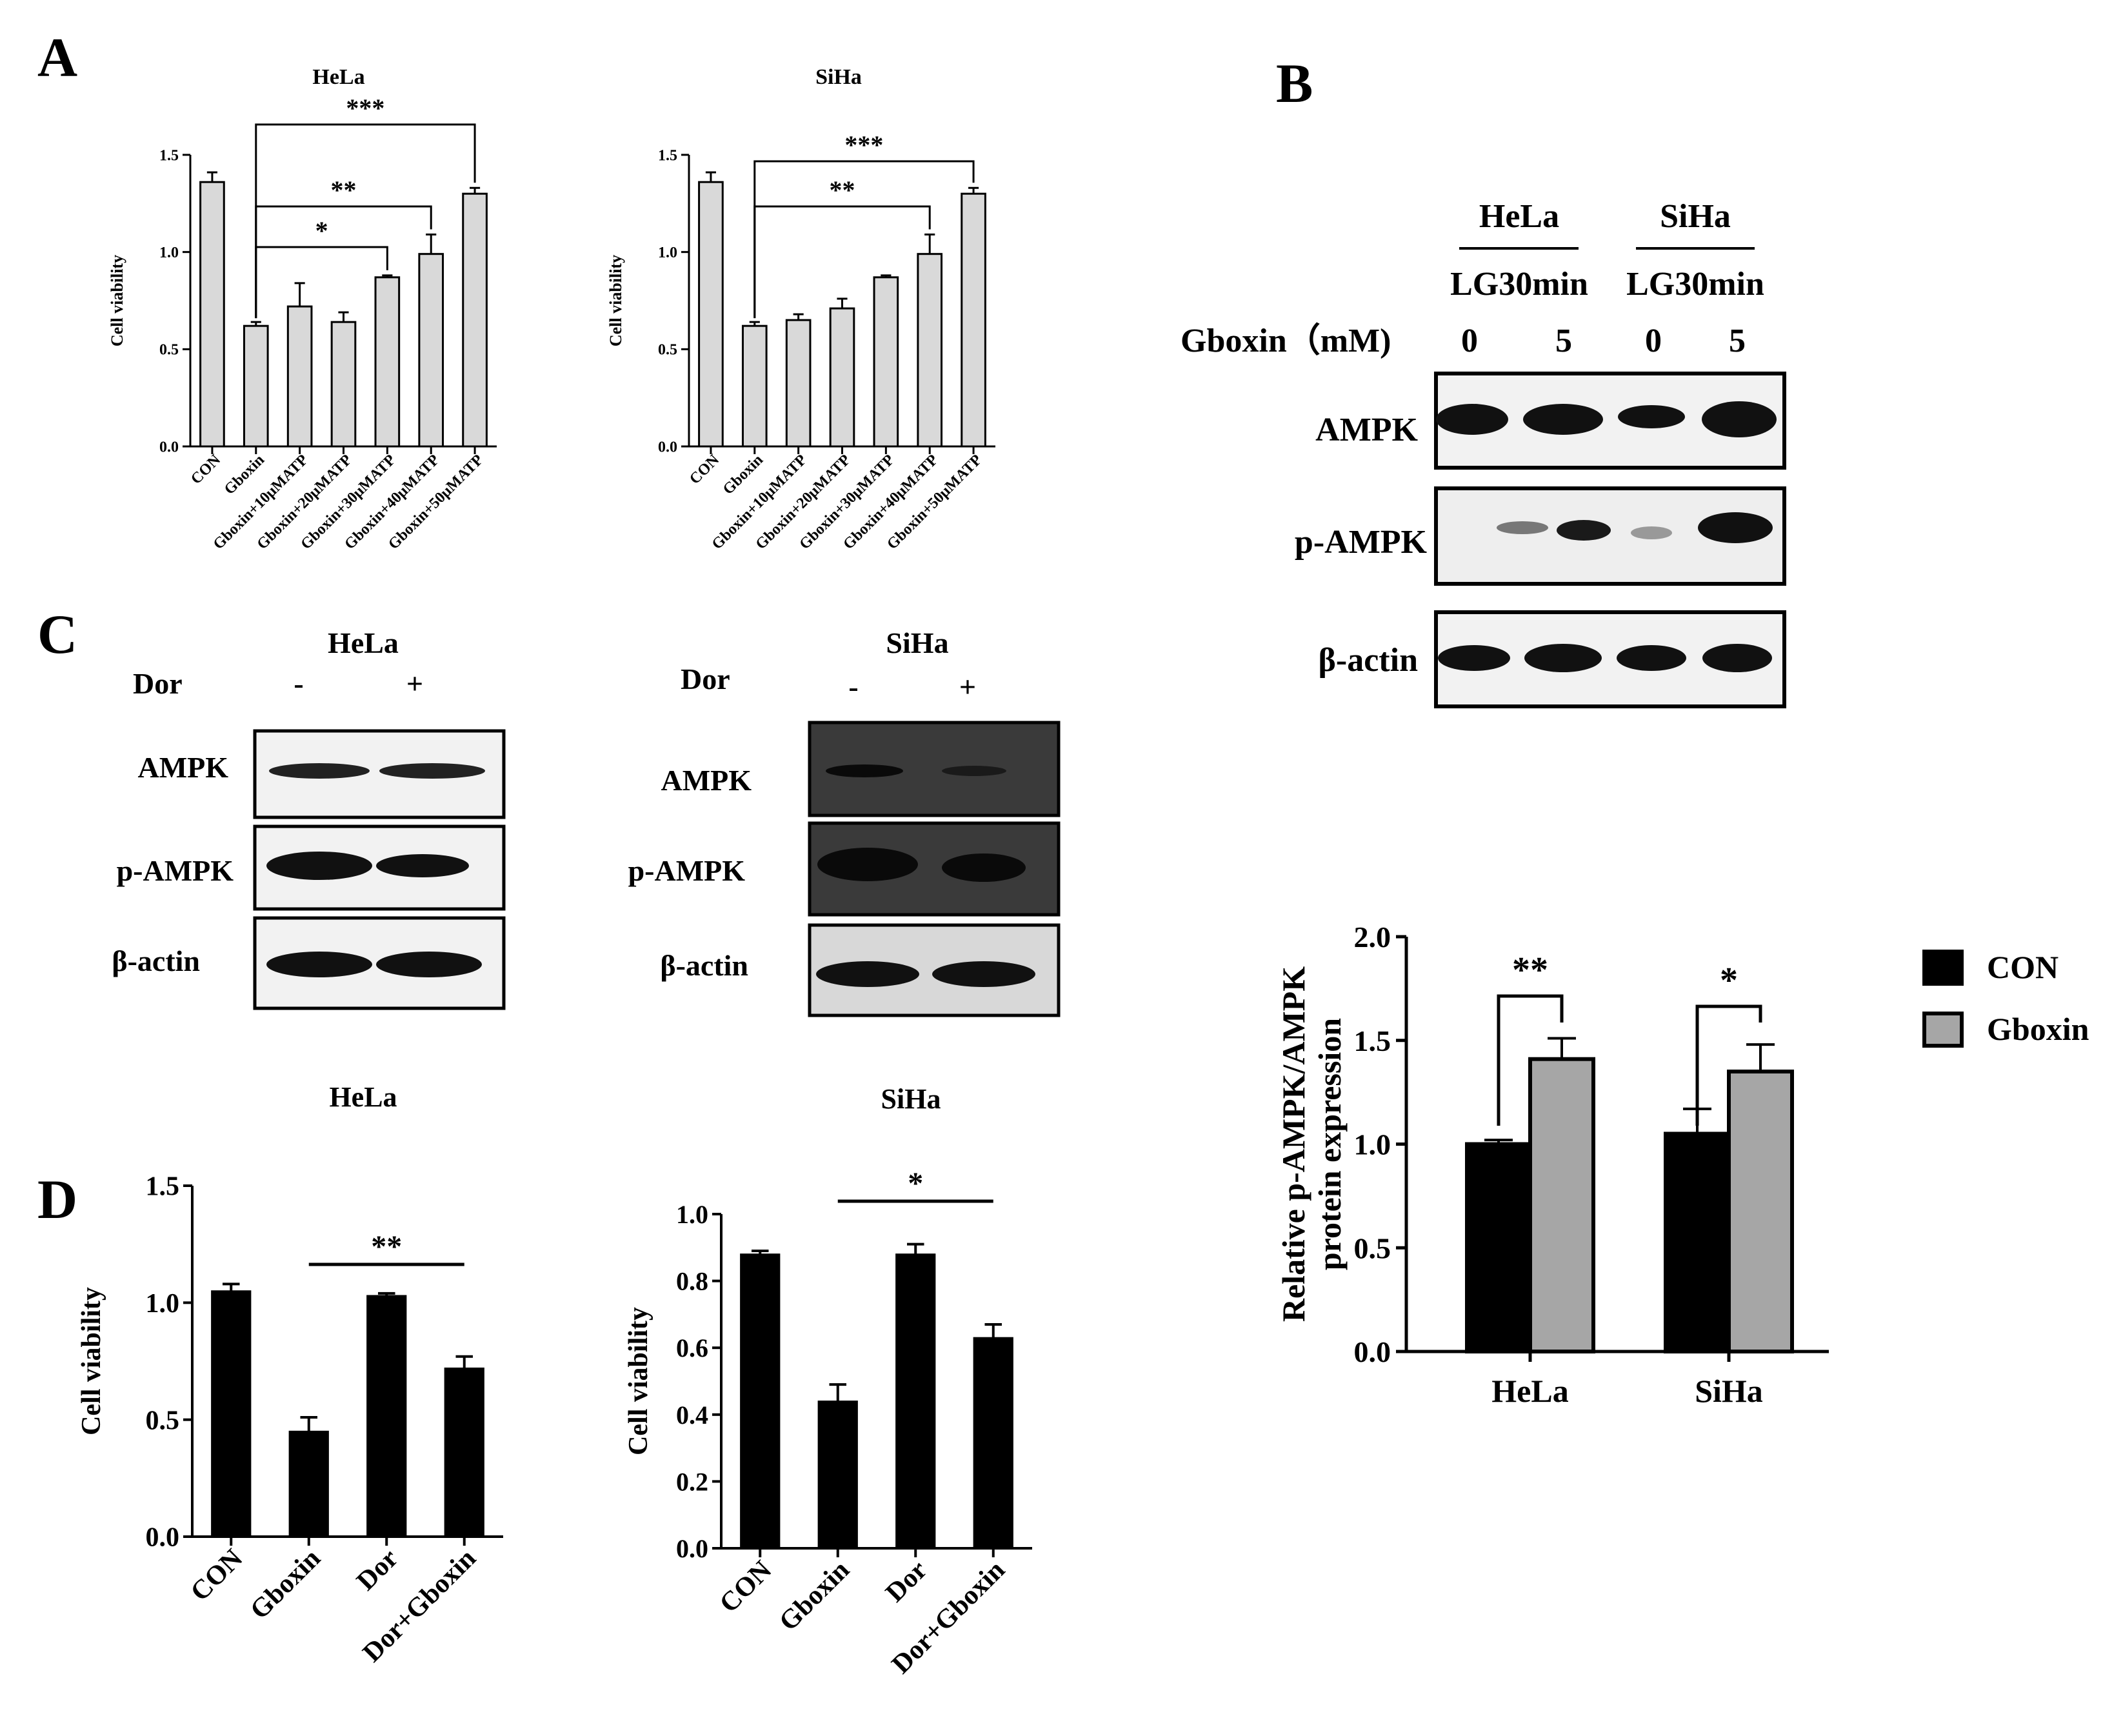  What do you see at coordinates (1469, 341) in the screenshot?
I see `blot-b-dose-1: 0` at bounding box center [1469, 341].